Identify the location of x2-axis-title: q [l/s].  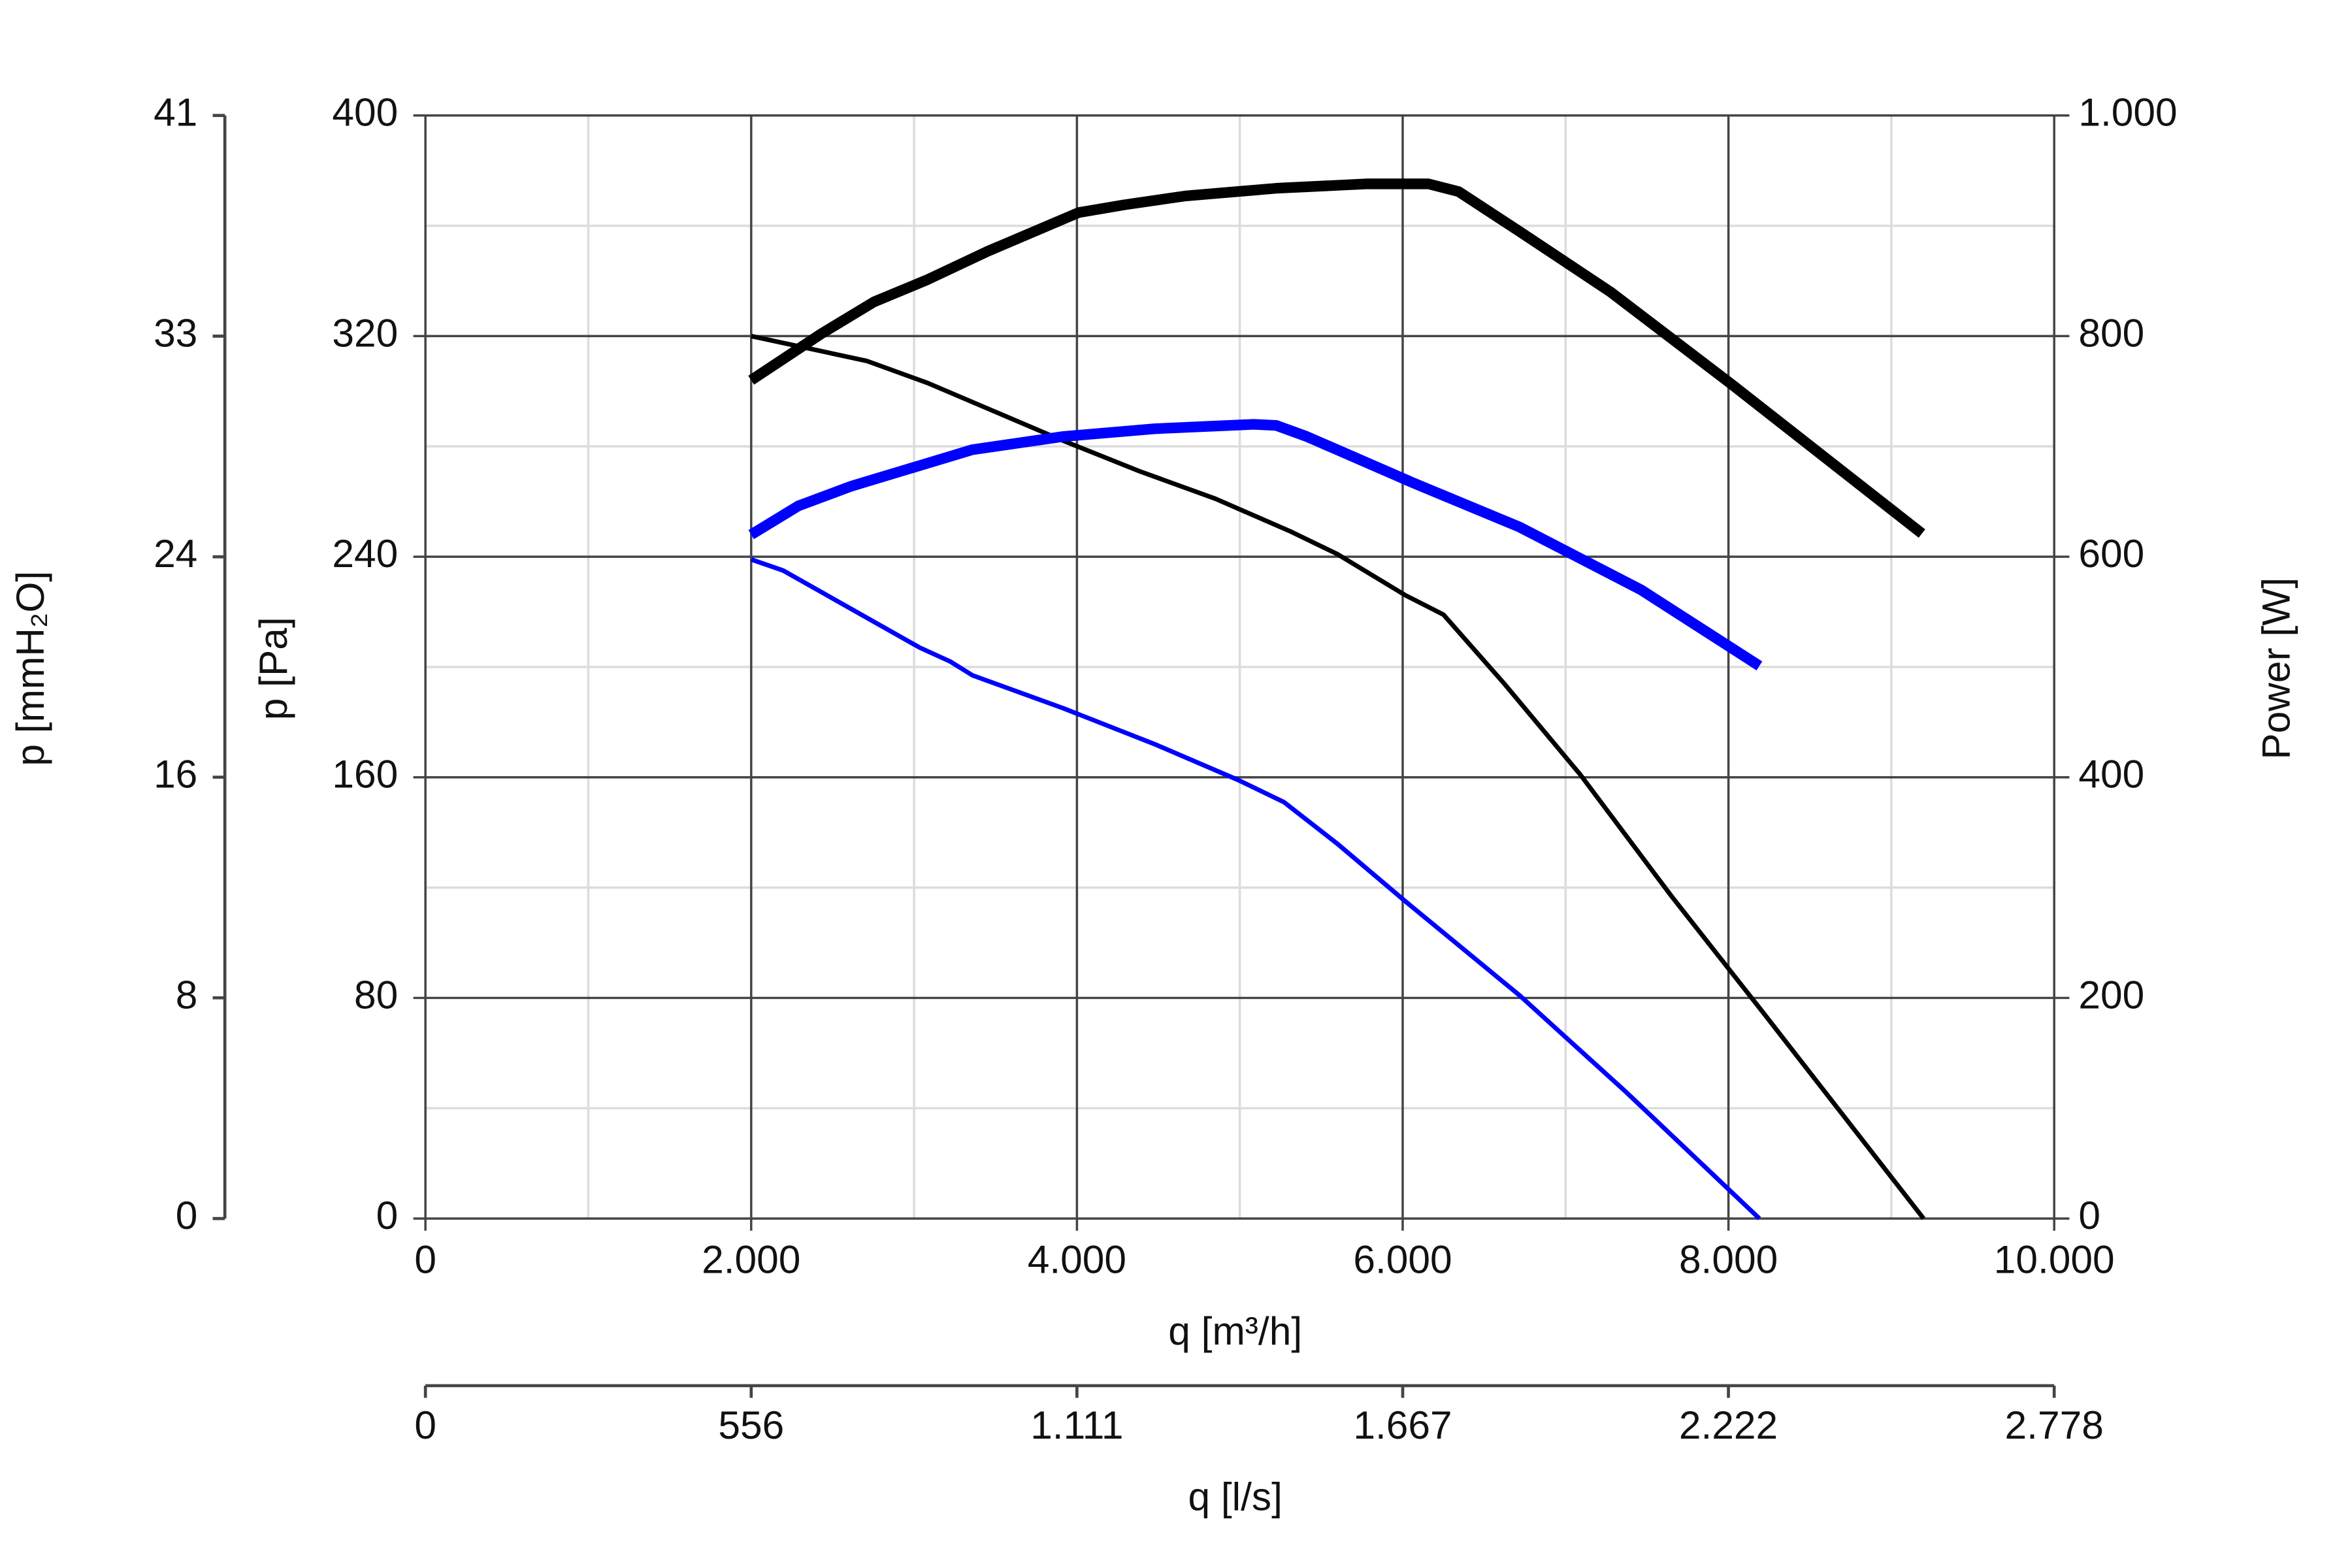
(1235, 1496).